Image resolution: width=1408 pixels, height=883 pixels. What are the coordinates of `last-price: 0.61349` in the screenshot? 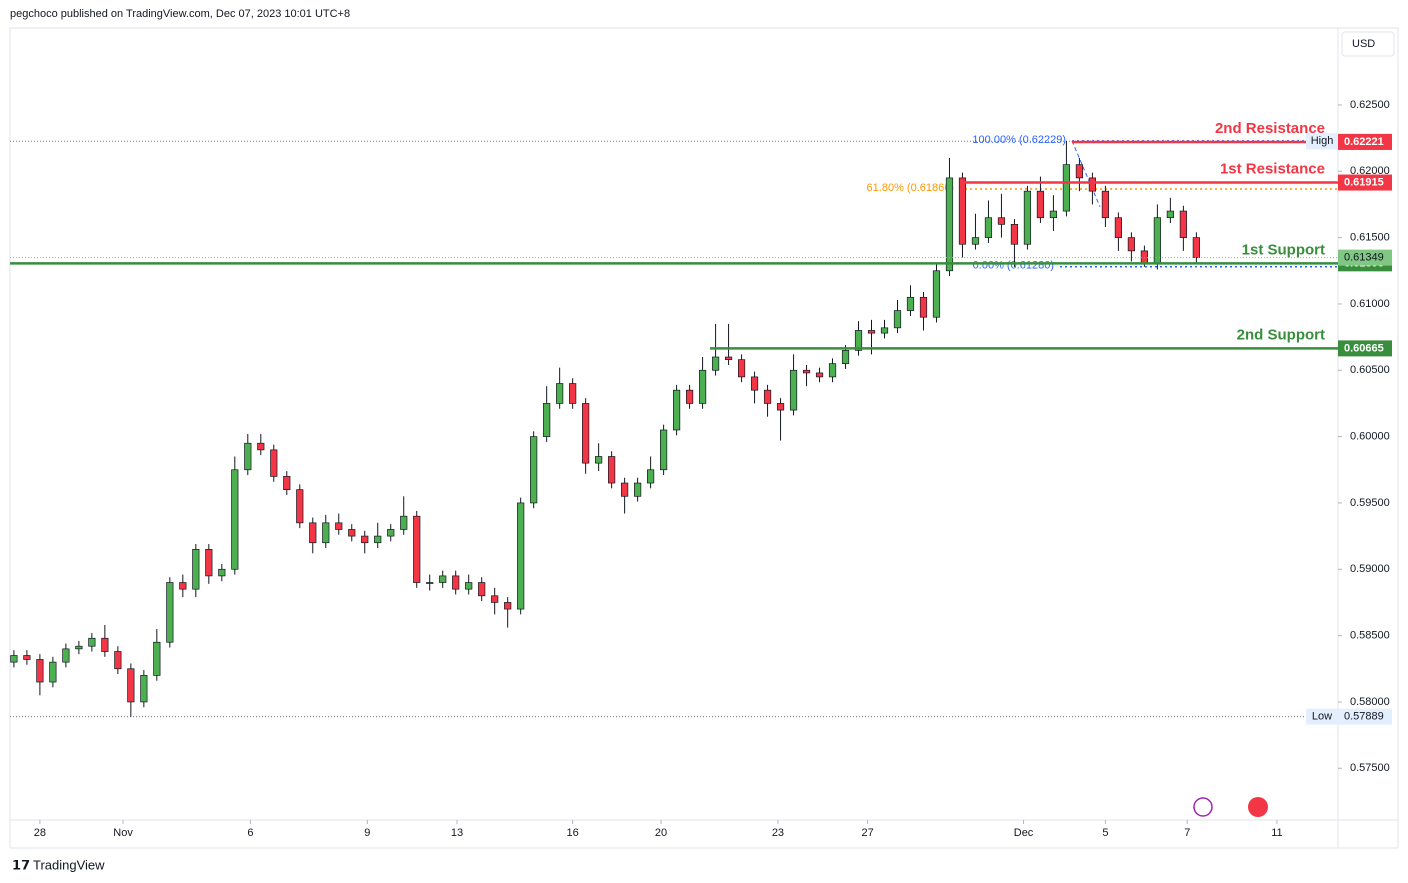 It's located at (1364, 258).